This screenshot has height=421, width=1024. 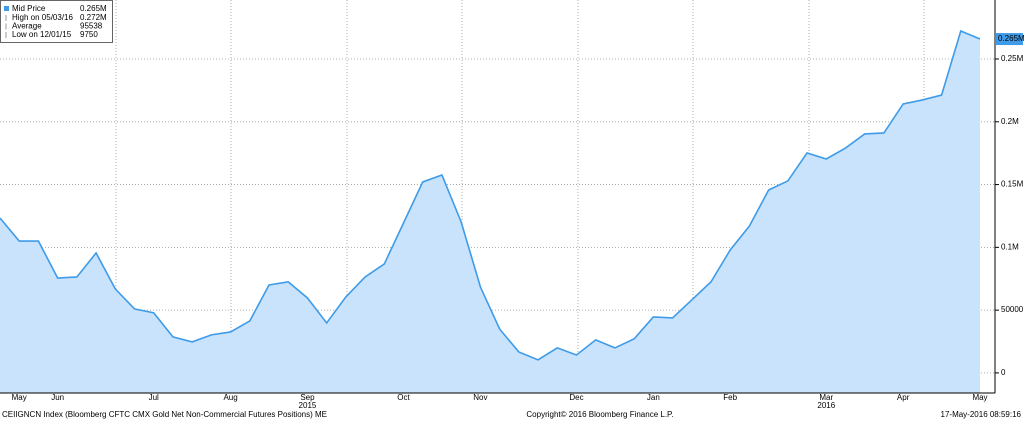 I want to click on y-tick-label: 50000, so click(x=1012, y=309).